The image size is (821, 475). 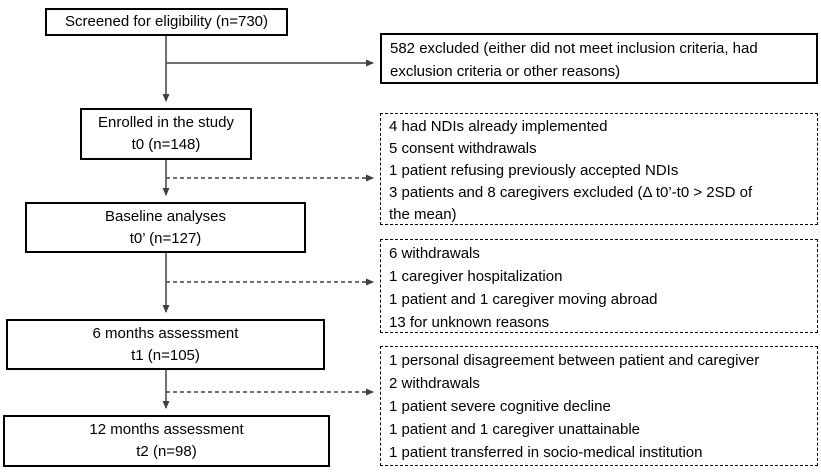 I want to click on box-baseline: Baseline analyses t0’ (n=127), so click(x=165, y=227).